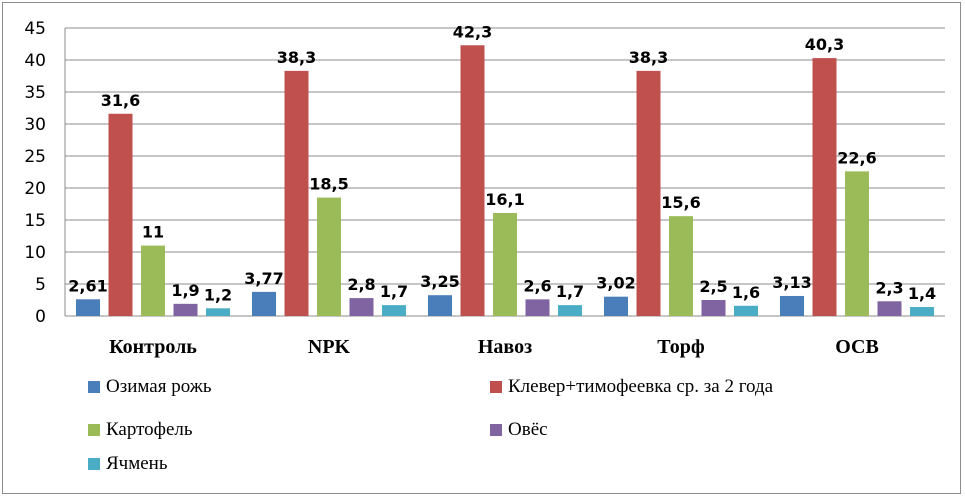  What do you see at coordinates (153, 347) in the screenshot?
I see `x-tick-label: Контроль` at bounding box center [153, 347].